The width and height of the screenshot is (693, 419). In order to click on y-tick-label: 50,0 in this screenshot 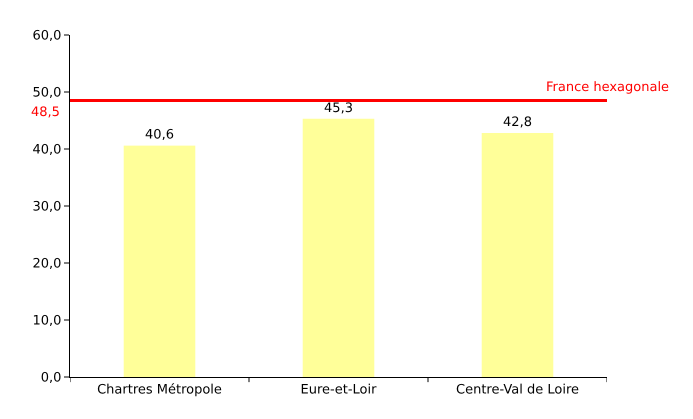, I will do `click(47, 93)`.